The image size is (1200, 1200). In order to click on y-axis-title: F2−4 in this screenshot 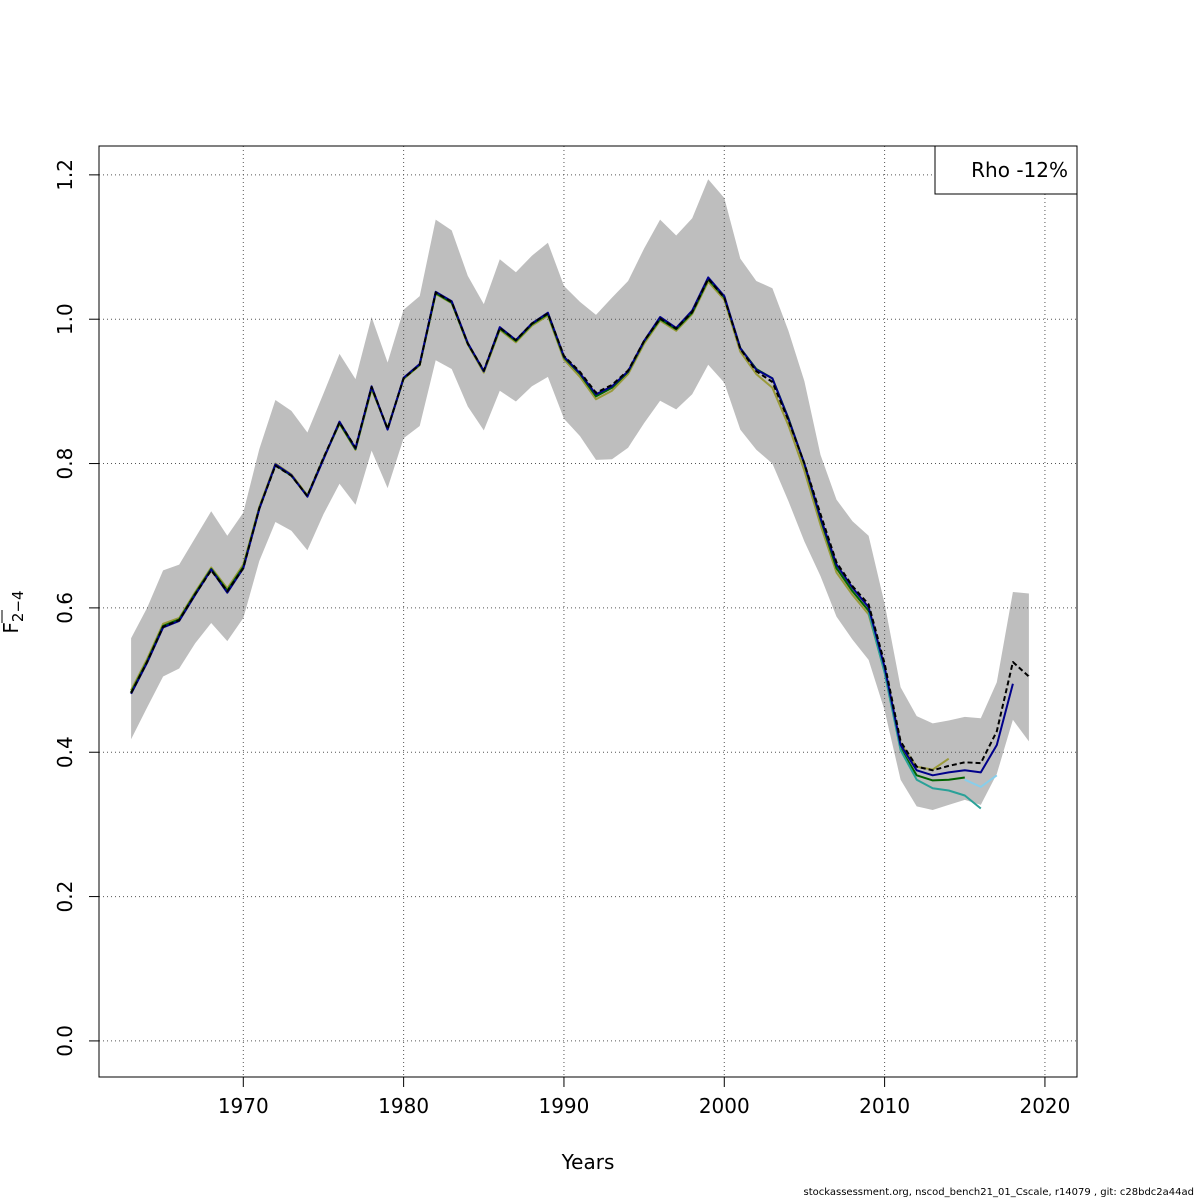, I will do `click(13, 611)`.